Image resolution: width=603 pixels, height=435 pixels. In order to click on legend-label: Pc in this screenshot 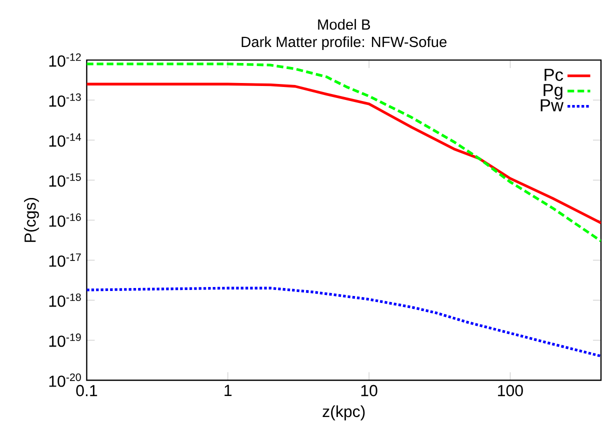, I will do `click(554, 74)`.